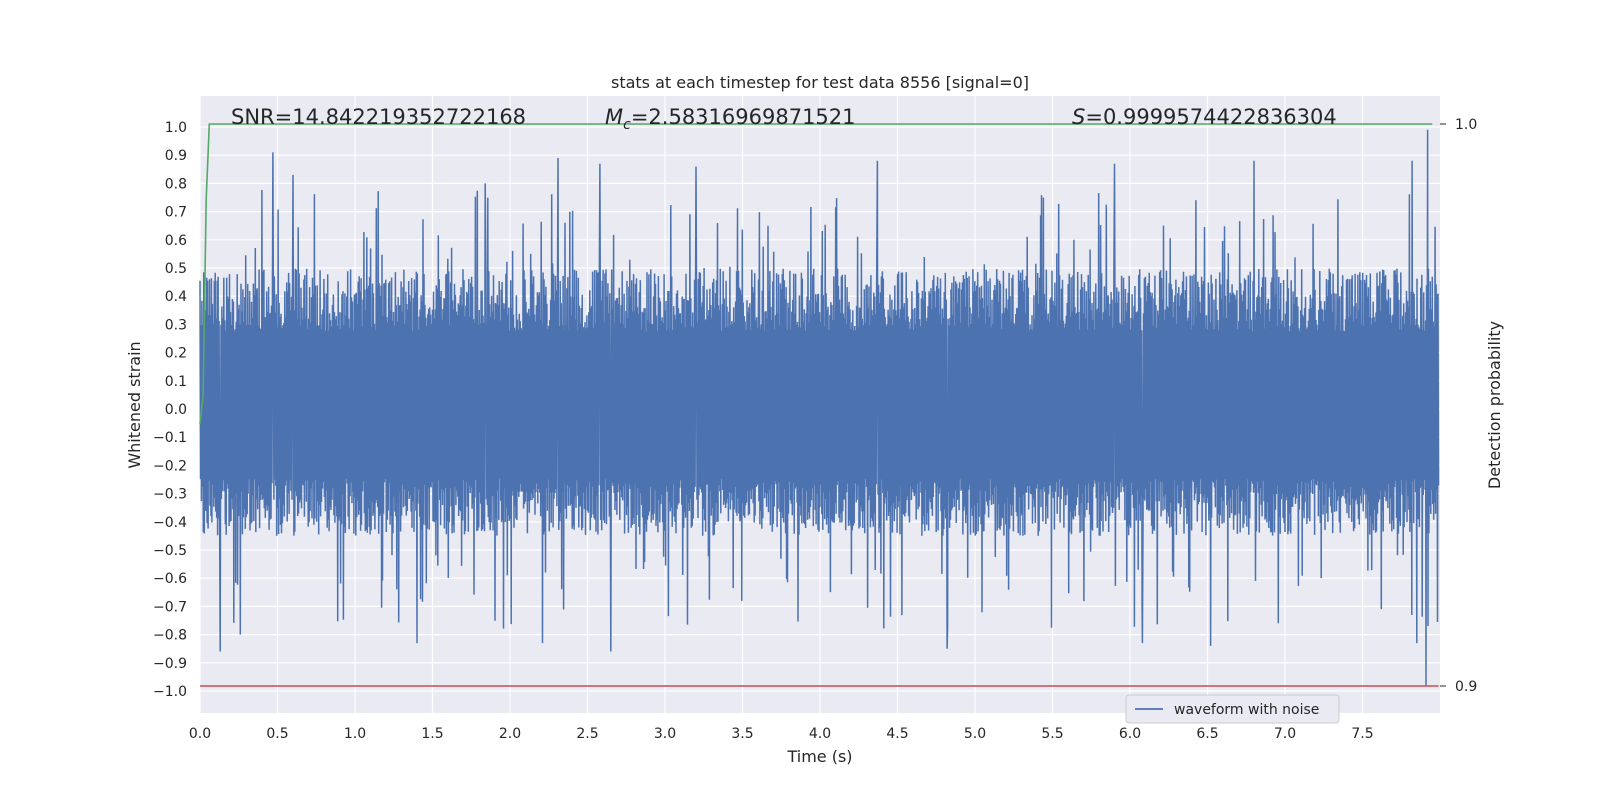 The width and height of the screenshot is (1600, 800). I want to click on detection-statistic-symbol: S, so click(1078, 117).